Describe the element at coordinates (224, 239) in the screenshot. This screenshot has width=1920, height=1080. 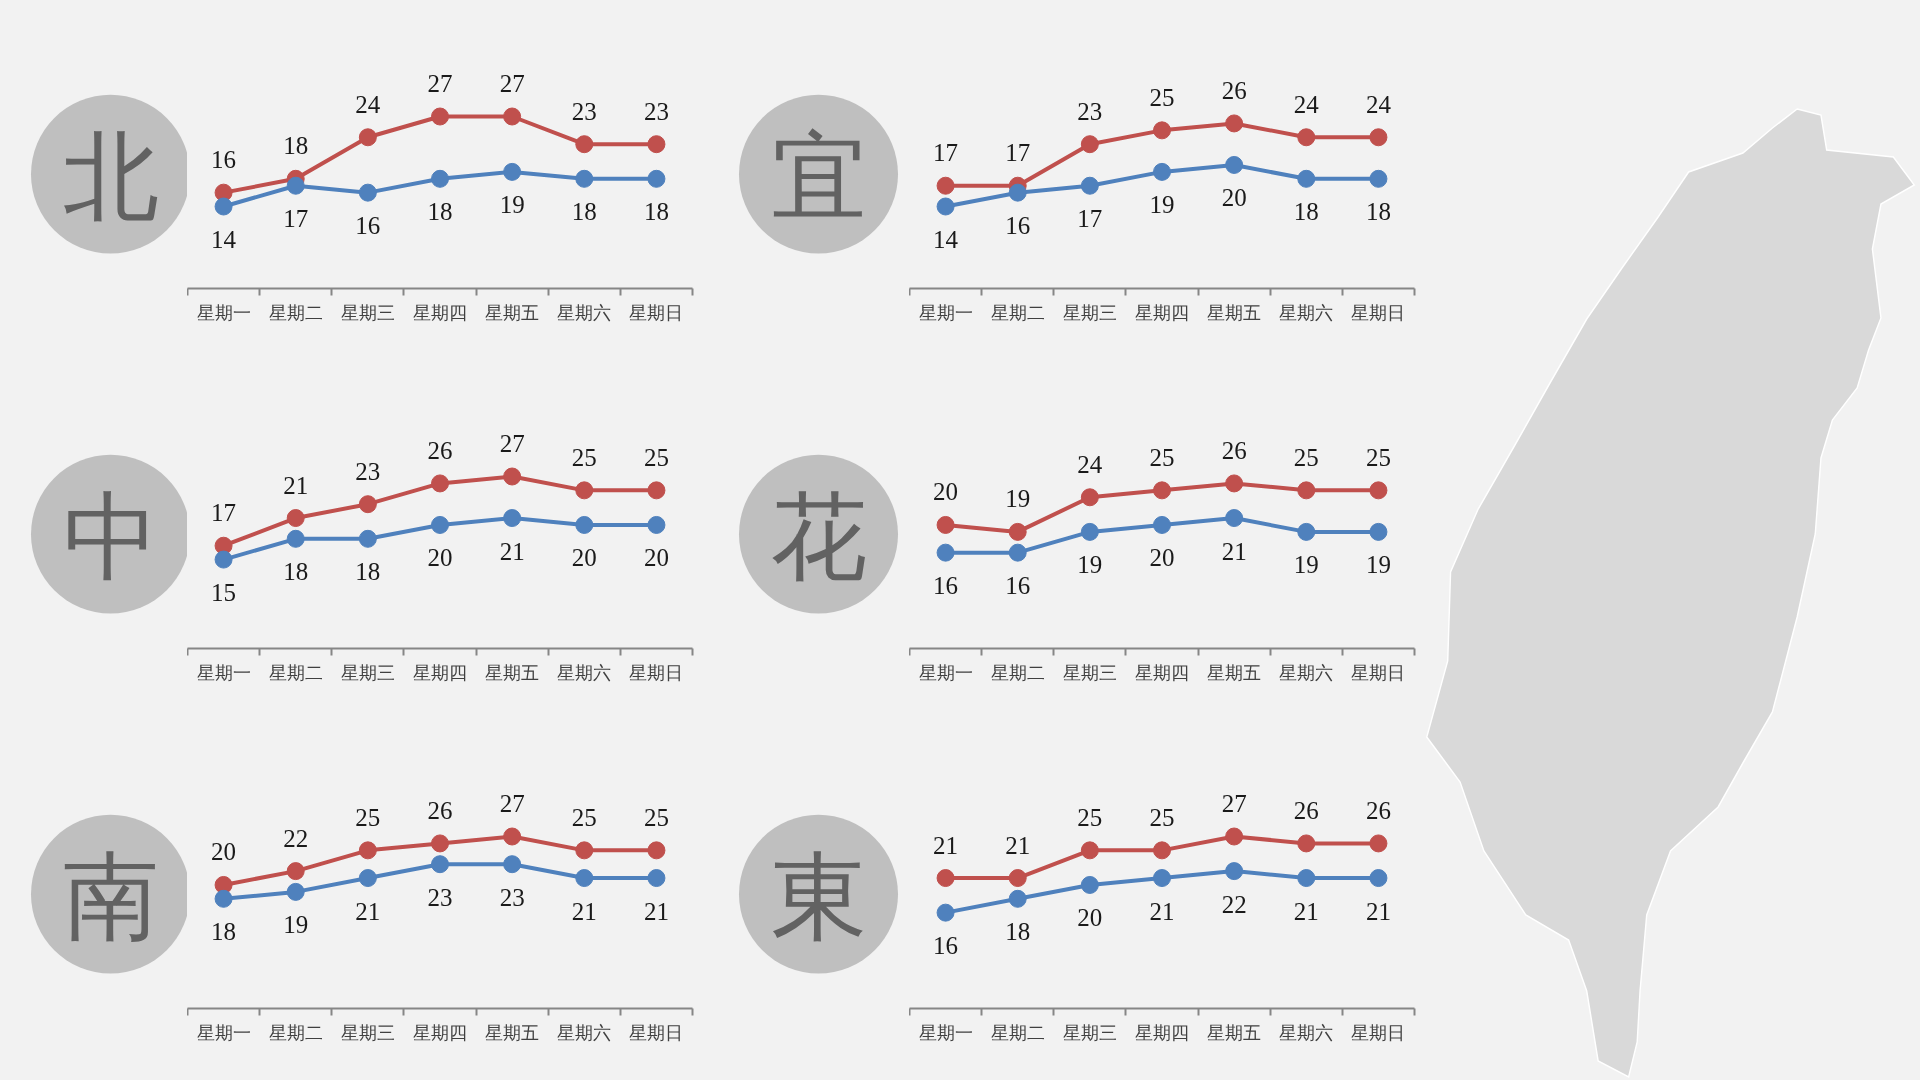
I see `data-label: 14` at that location.